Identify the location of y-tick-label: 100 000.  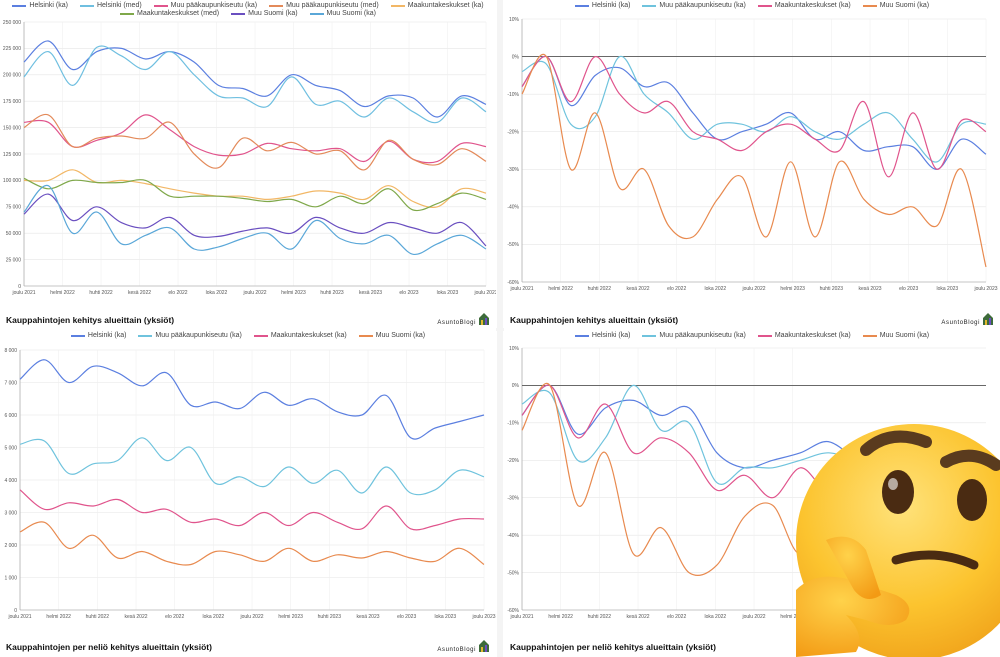
(12, 181).